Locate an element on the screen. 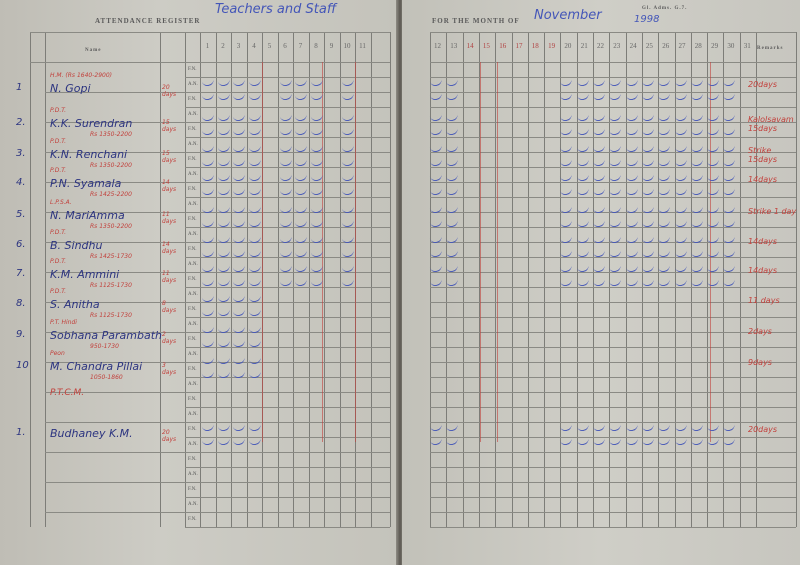 This screenshot has height=565, width=800. day-header: 29 is located at coordinates (715, 46).